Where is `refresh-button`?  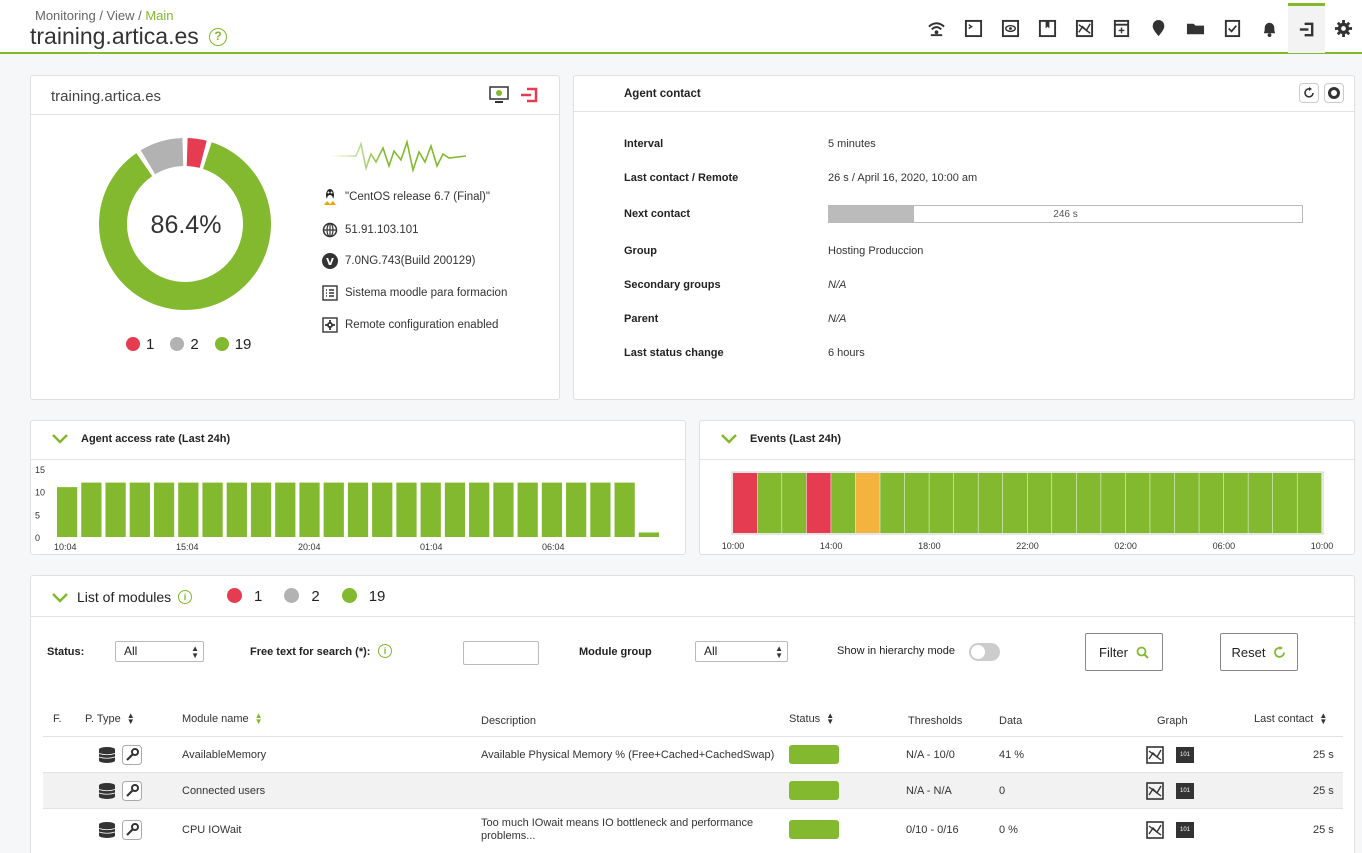 refresh-button is located at coordinates (1309, 93).